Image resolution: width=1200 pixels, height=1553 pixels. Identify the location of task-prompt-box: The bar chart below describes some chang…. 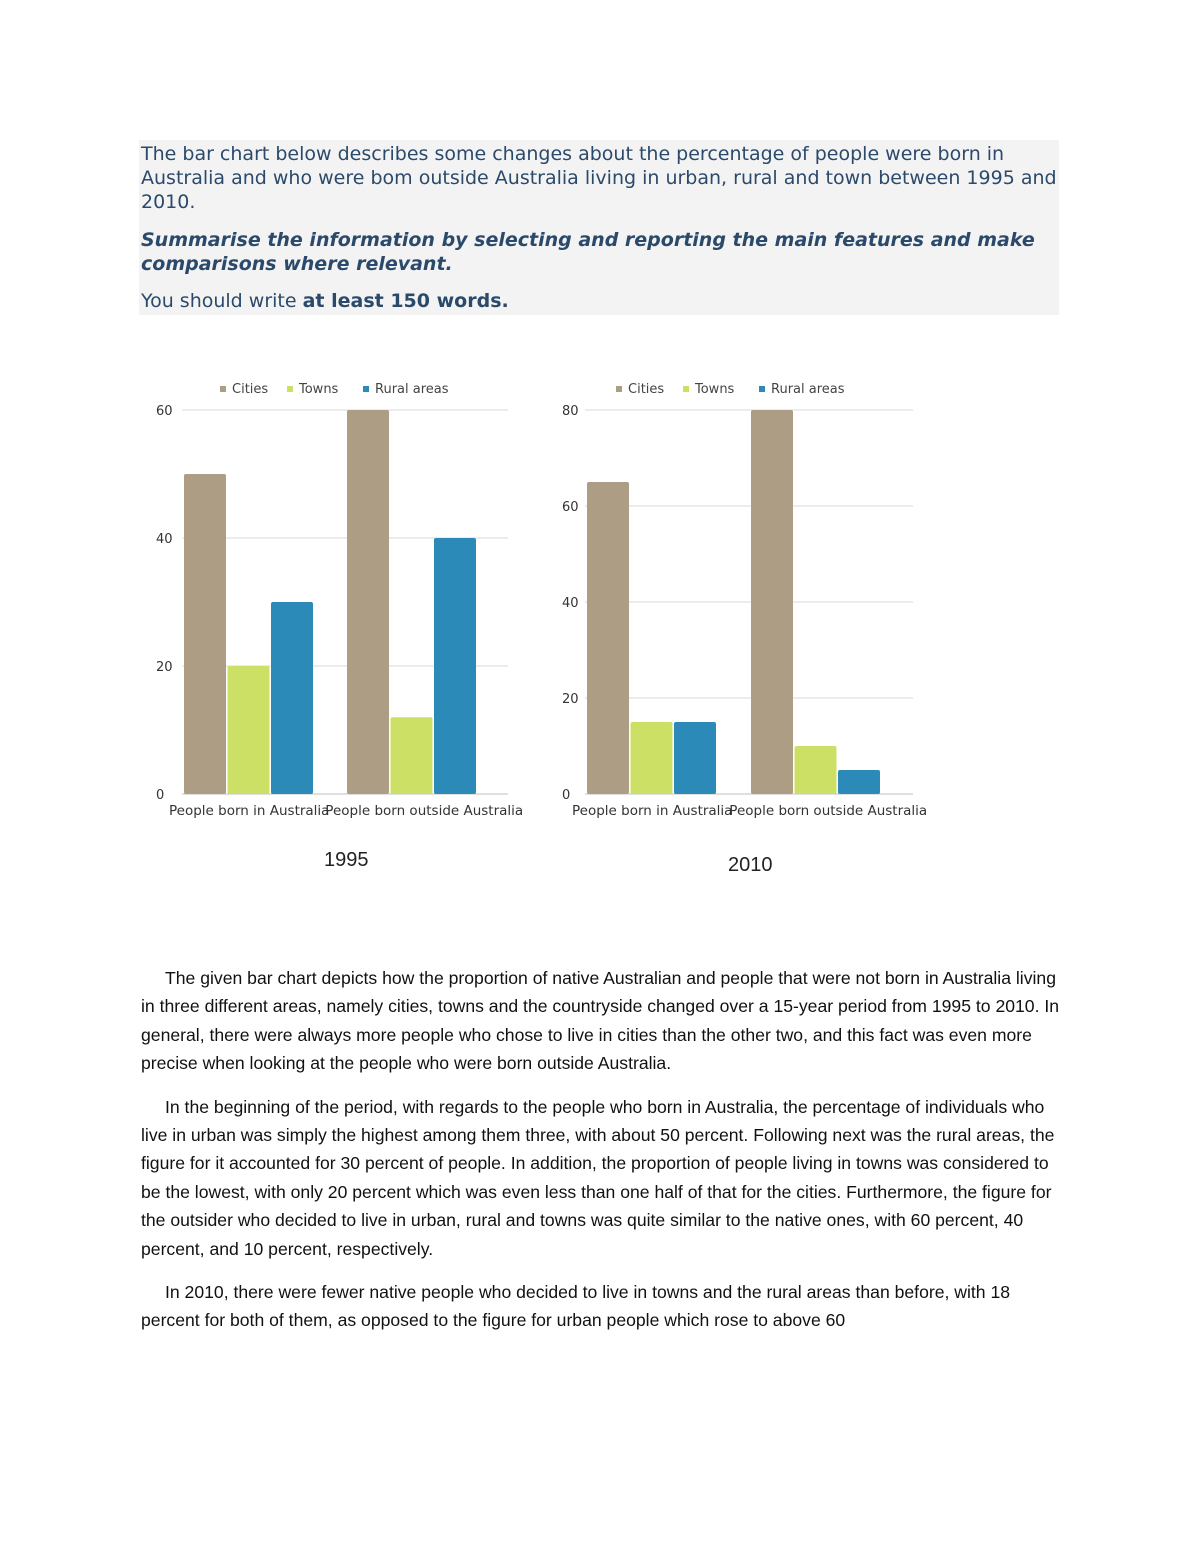
(599, 227).